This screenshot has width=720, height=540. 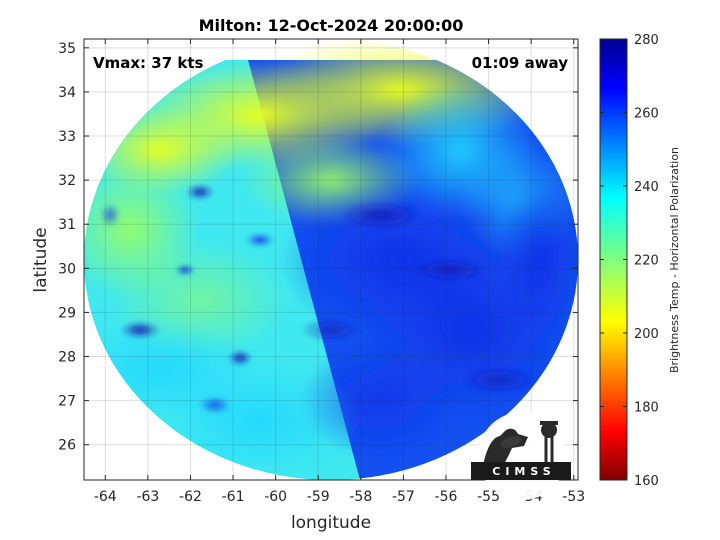 I want to click on x-tick-label: -53, so click(x=573, y=497).